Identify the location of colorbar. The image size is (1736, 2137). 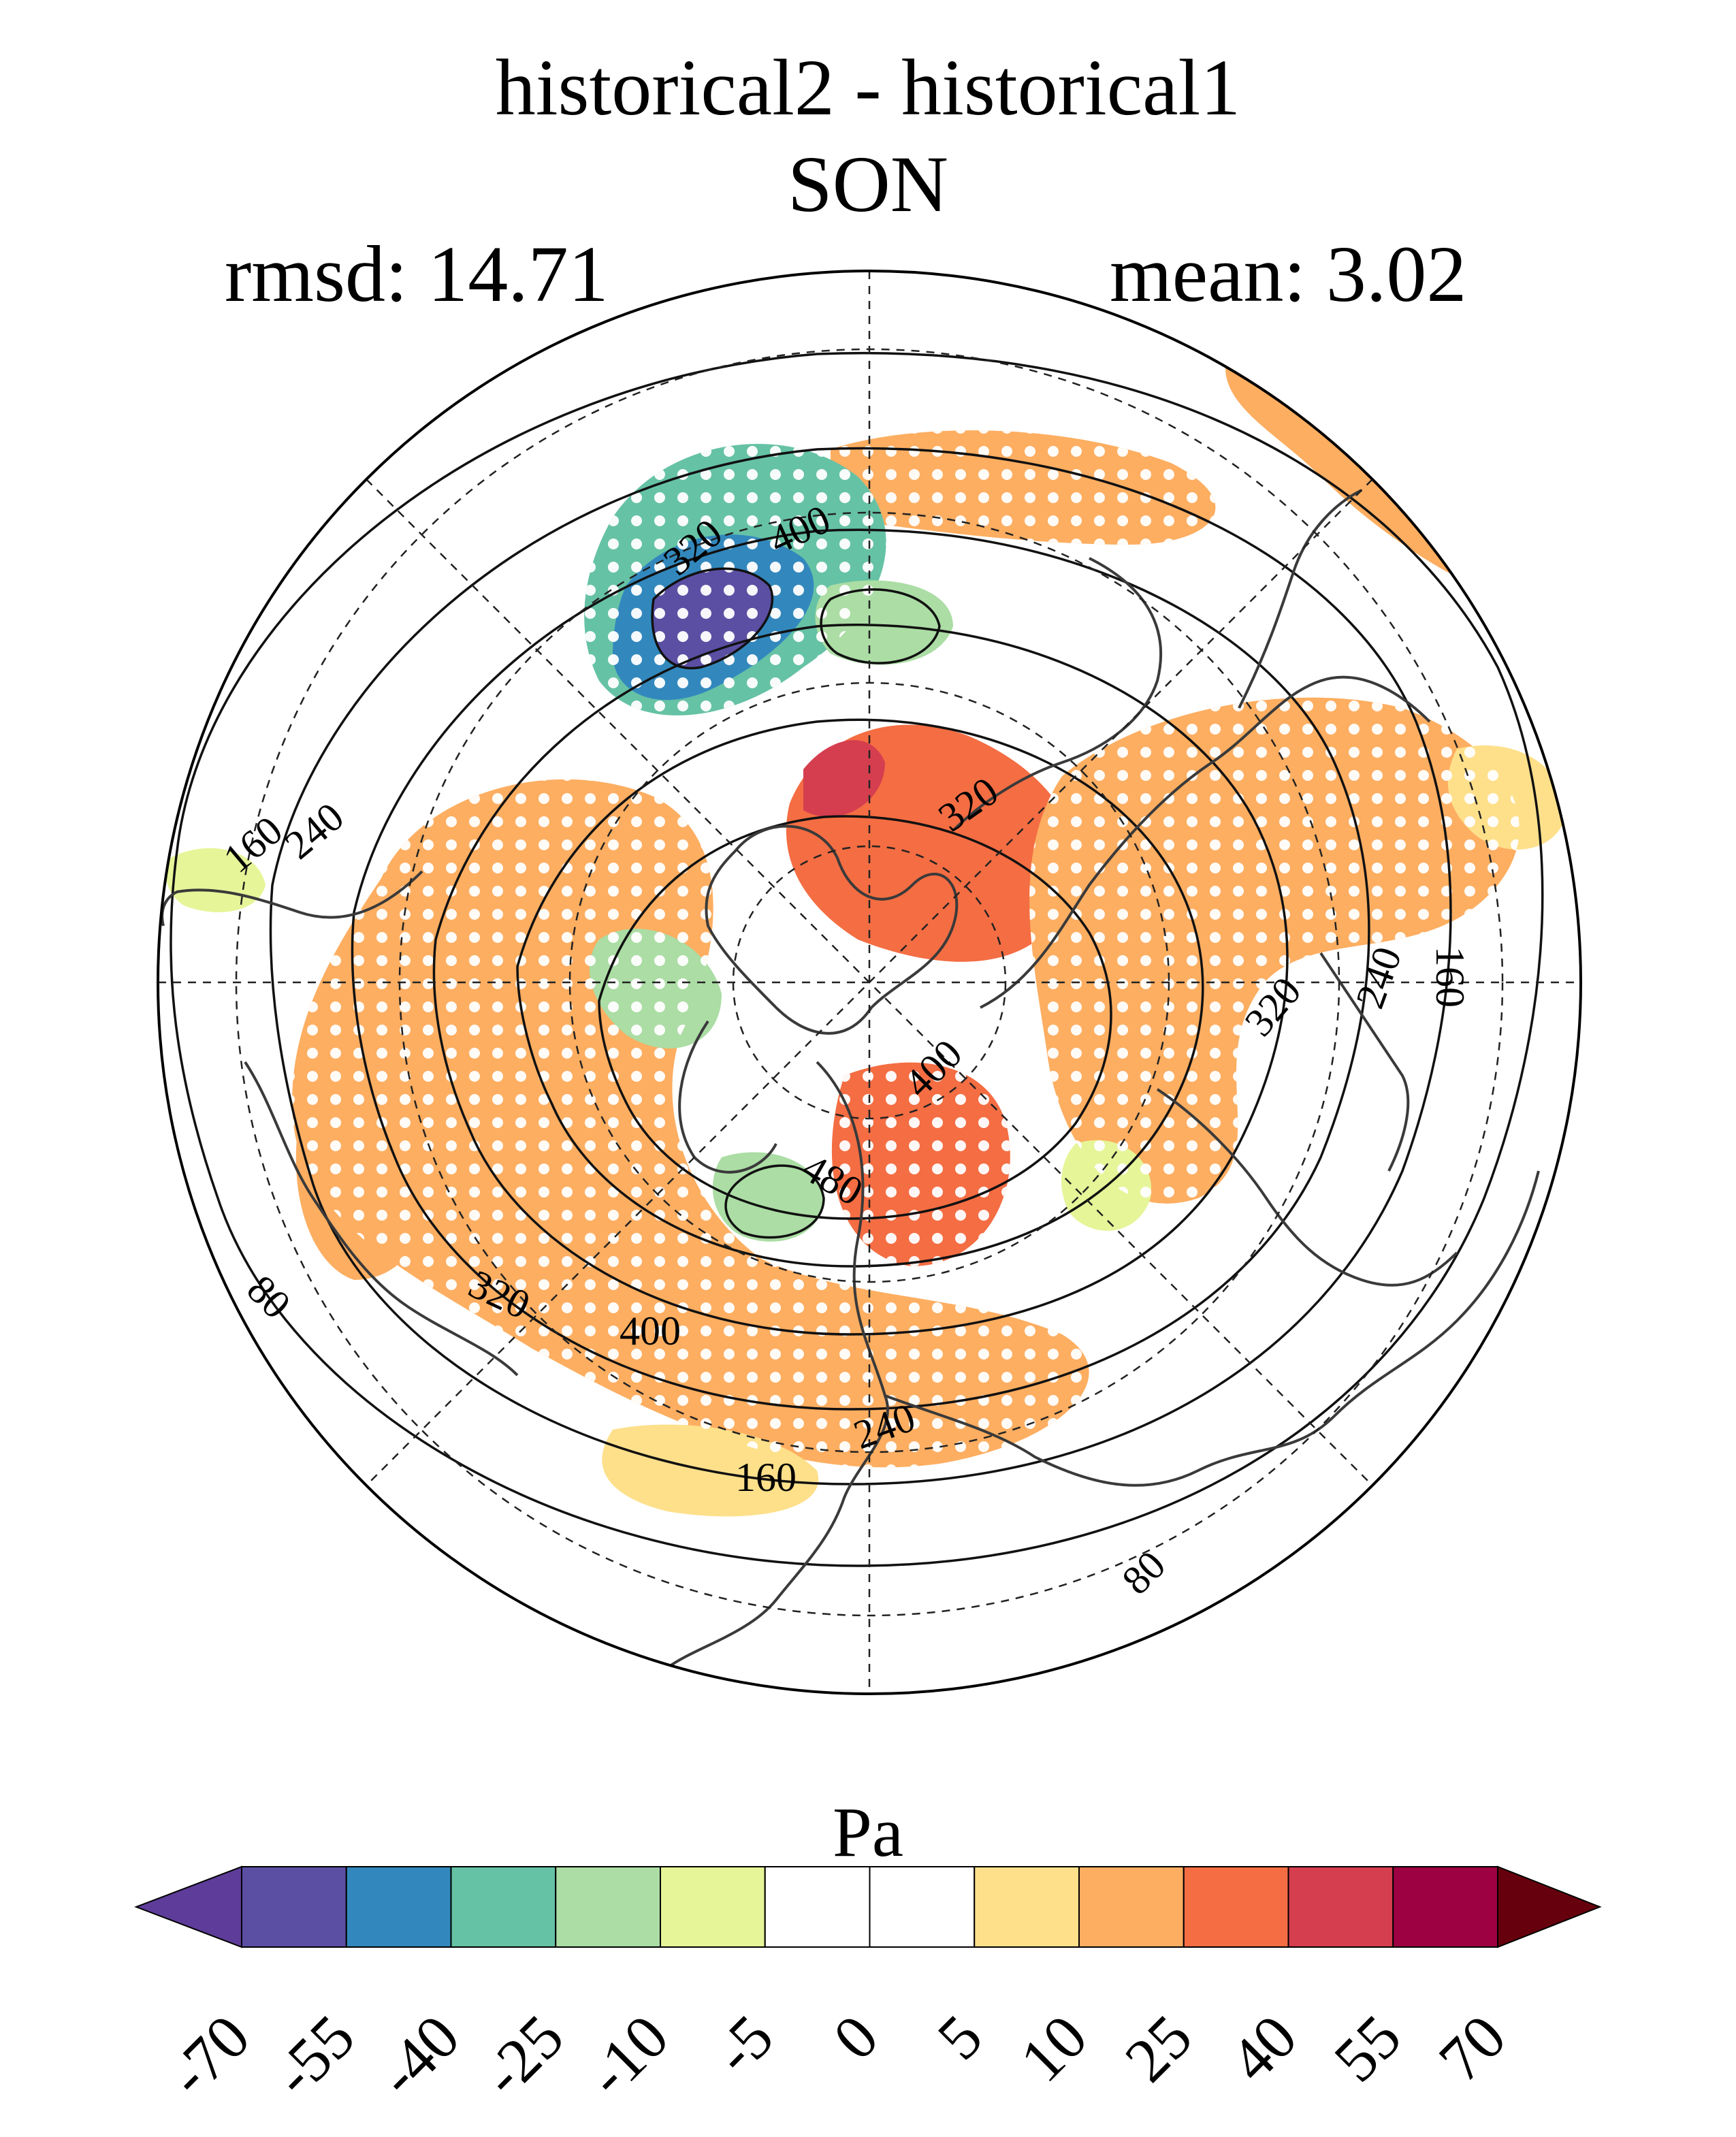
(868, 1906).